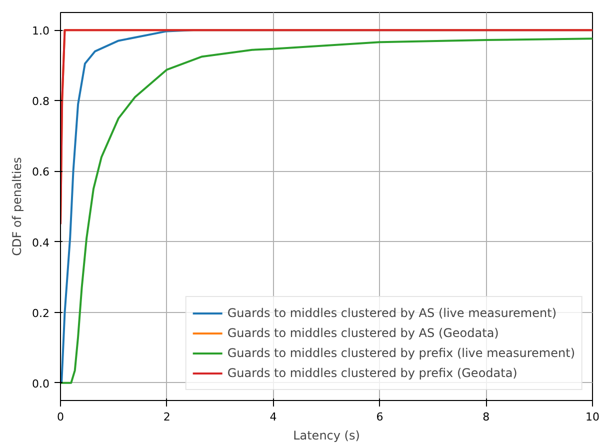 Image resolution: width=600 pixels, height=445 pixels. Describe the element at coordinates (363, 333) in the screenshot. I see `legend-label: Guards to middles clustered by AS (Geodata)` at that location.